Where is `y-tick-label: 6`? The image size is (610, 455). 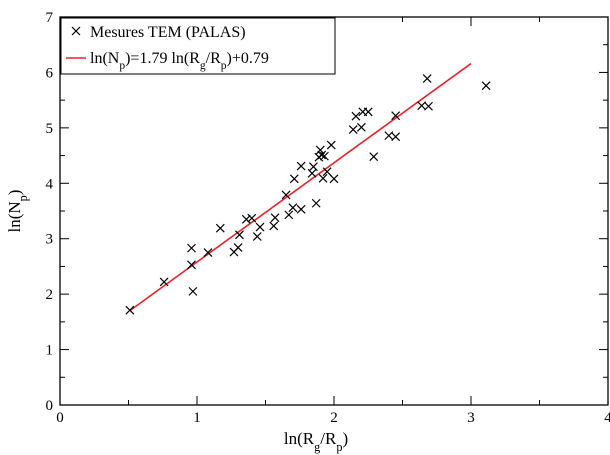
y-tick-label: 6 is located at coordinates (50, 73).